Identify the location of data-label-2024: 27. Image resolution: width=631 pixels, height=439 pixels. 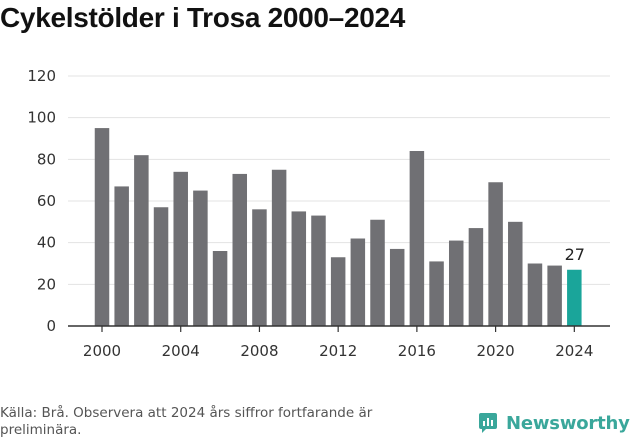
(575, 254).